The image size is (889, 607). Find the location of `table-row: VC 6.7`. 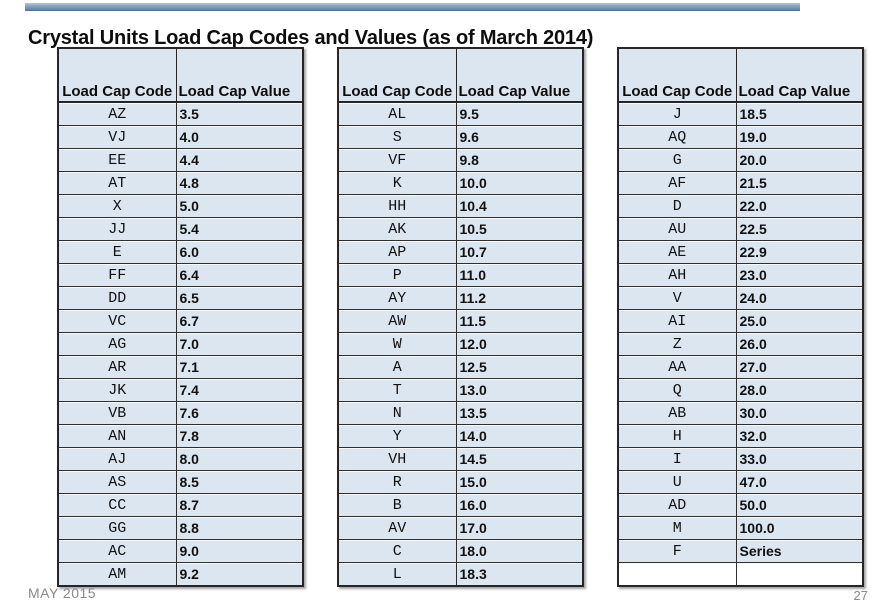

table-row: VC 6.7 is located at coordinates (180, 321).